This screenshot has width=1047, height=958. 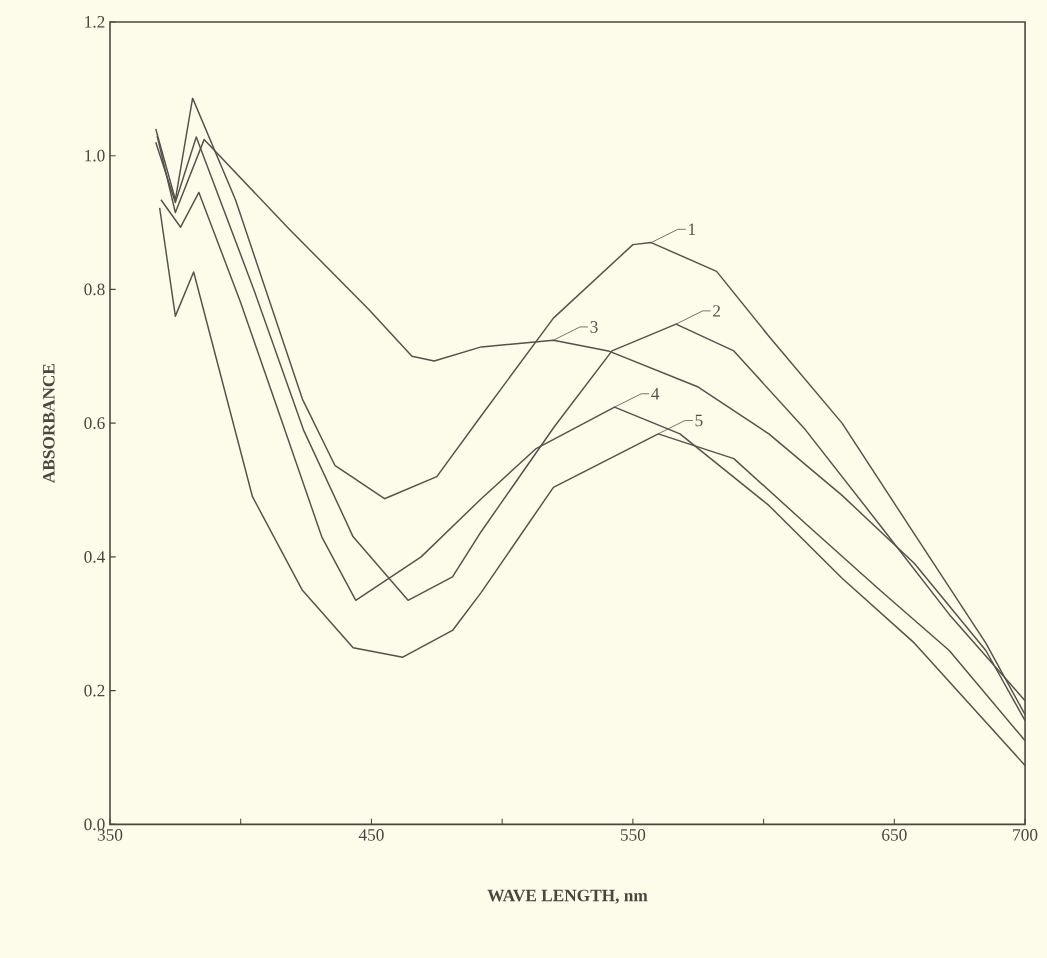 I want to click on legend-label: 1, so click(x=692, y=229).